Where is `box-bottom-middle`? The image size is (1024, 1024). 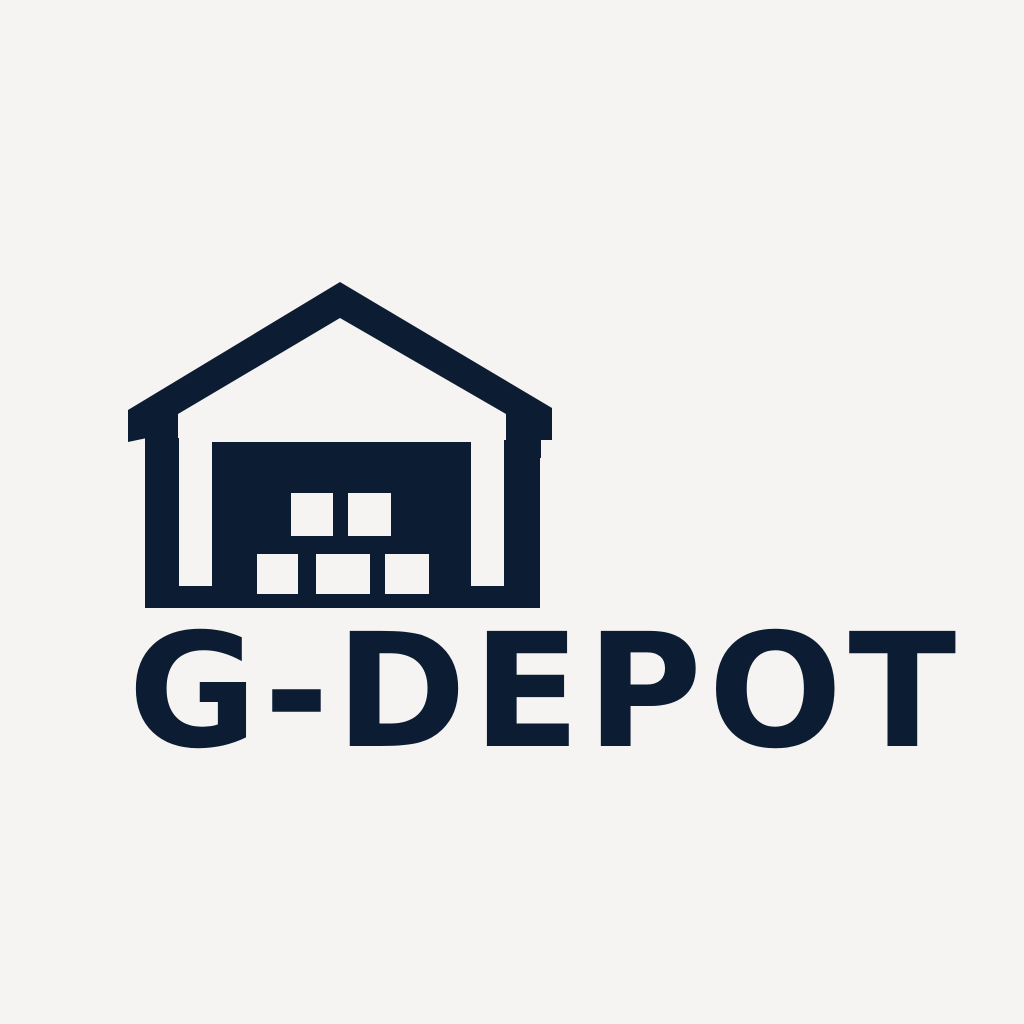
box-bottom-middle is located at coordinates (343, 574).